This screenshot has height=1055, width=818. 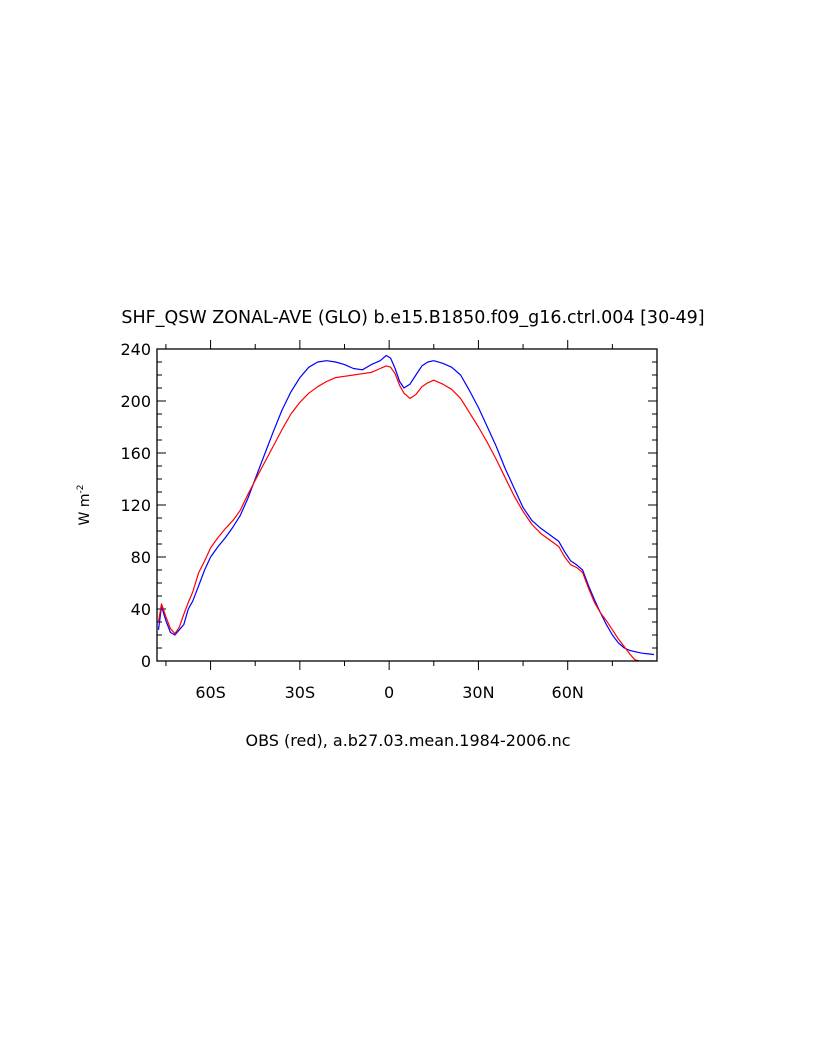 I want to click on y-tick-label: 40, so click(x=141, y=609).